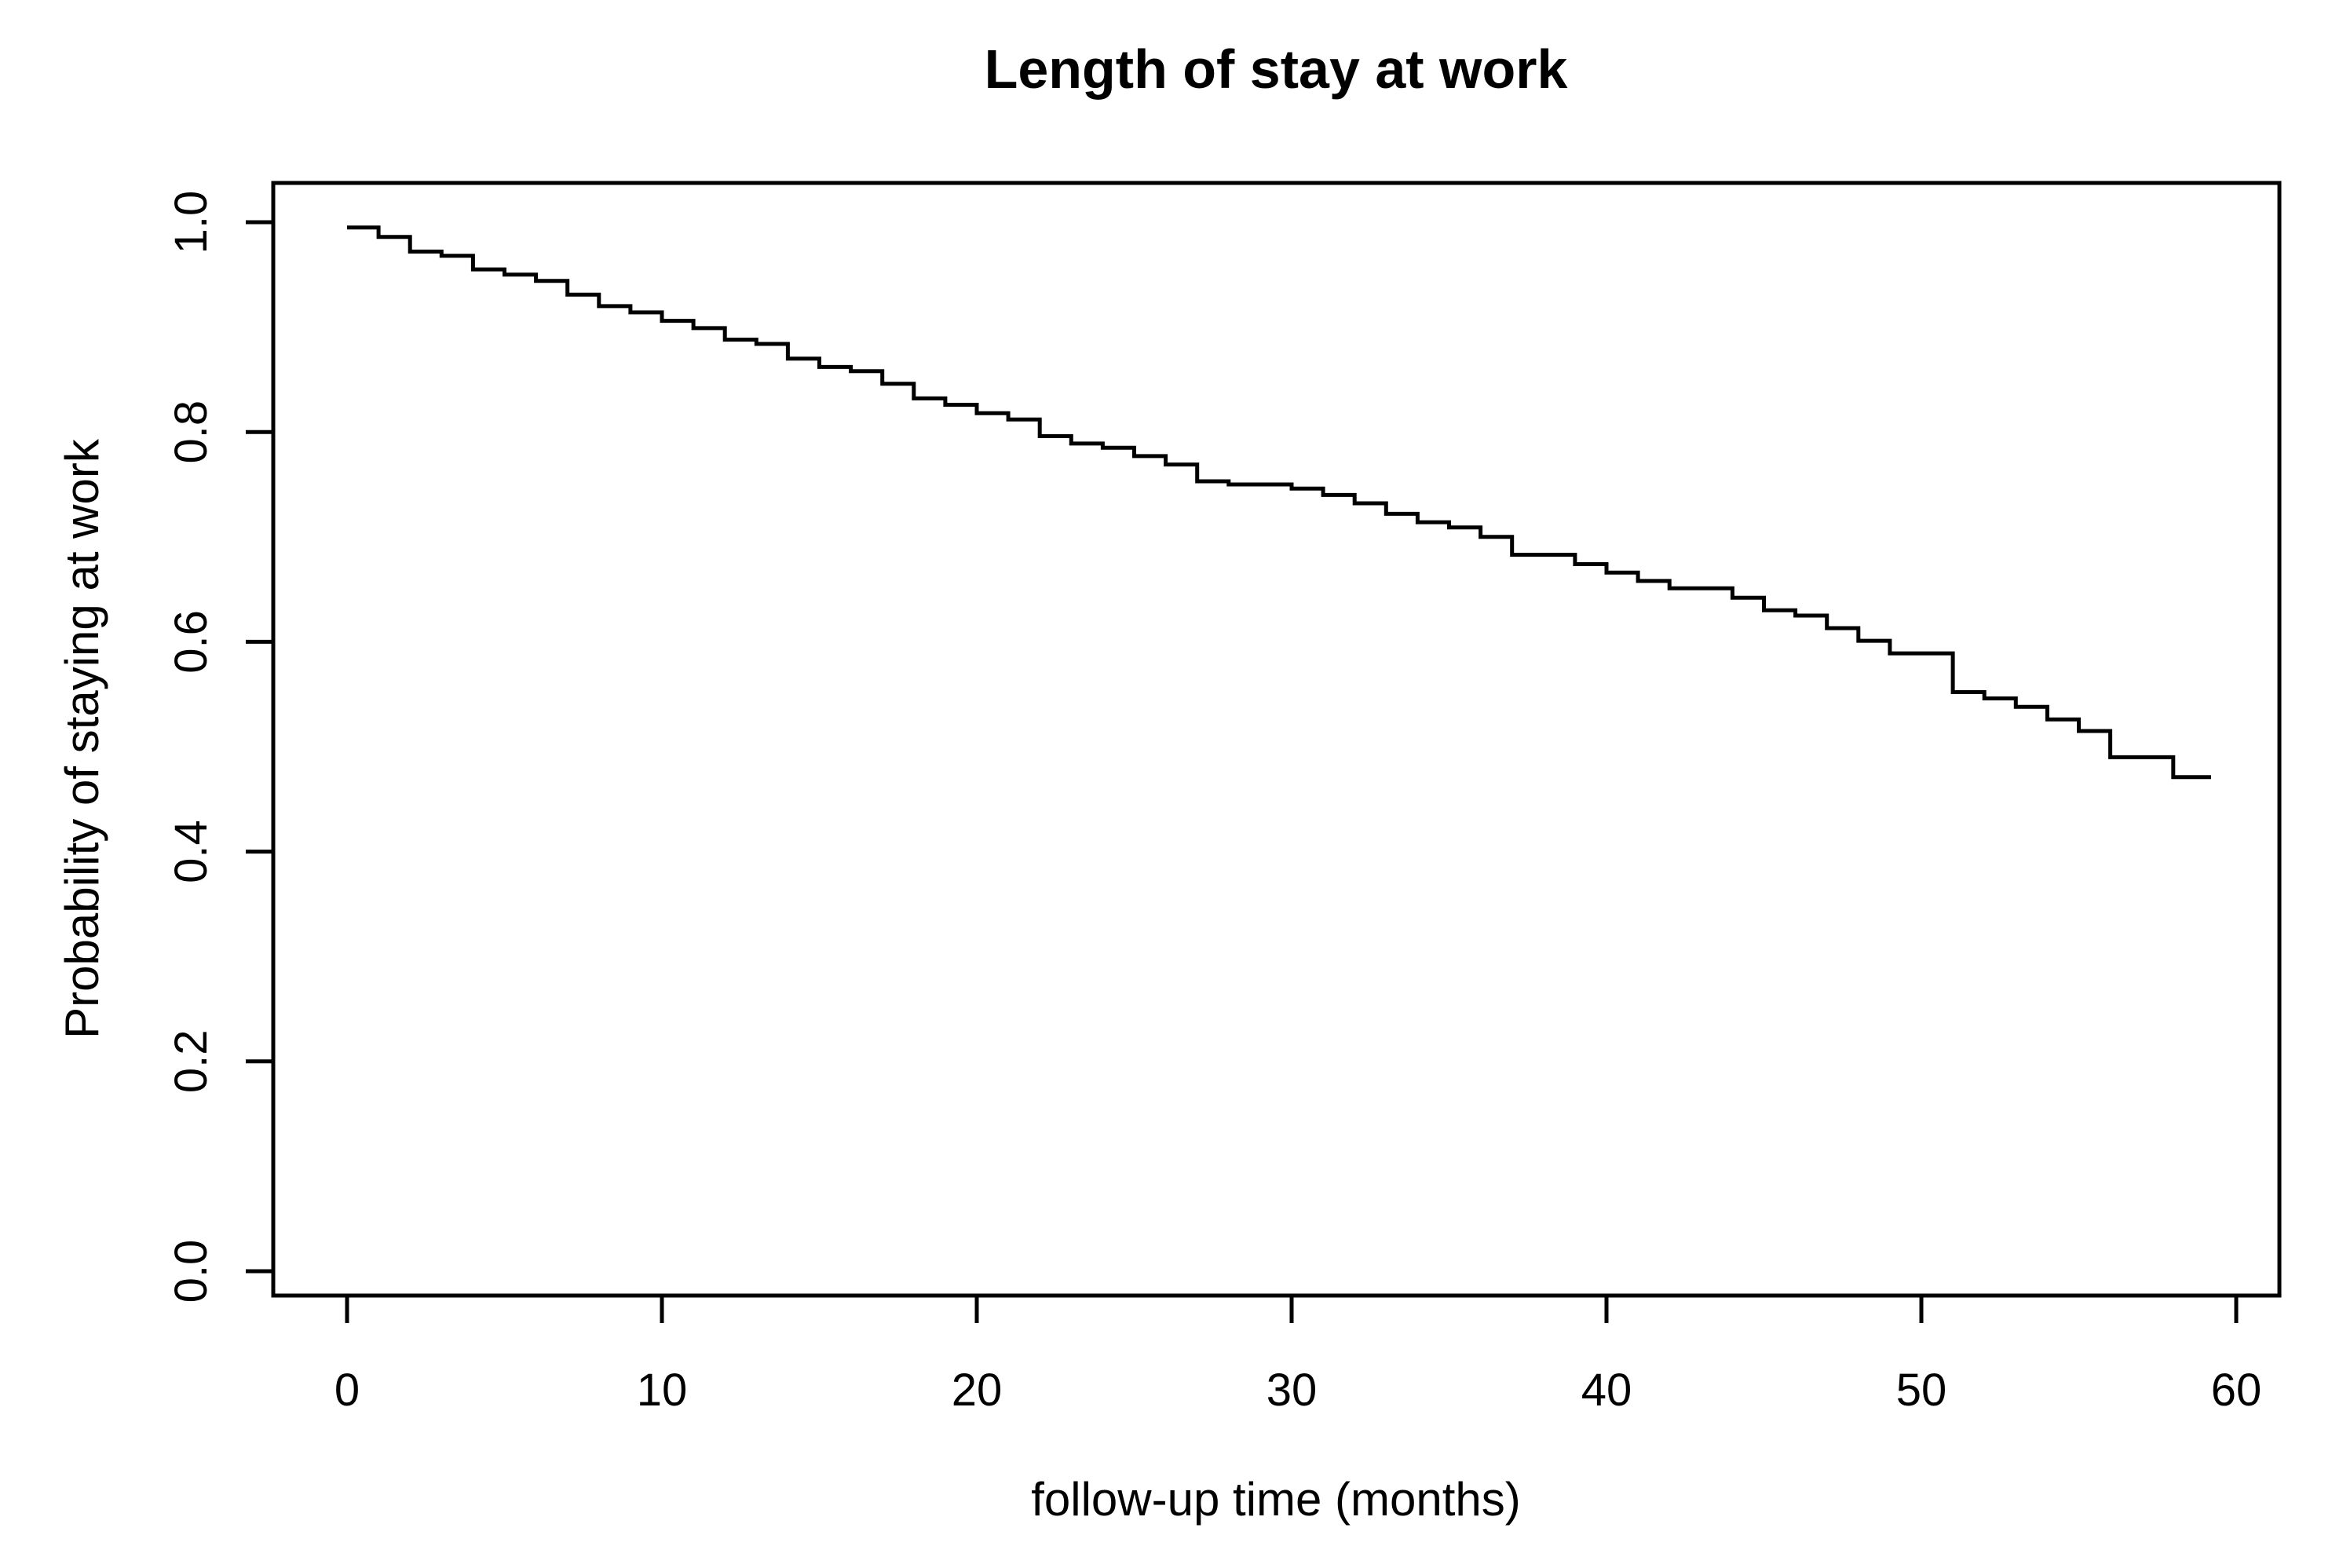 The height and width of the screenshot is (1568, 2343). Describe the element at coordinates (192, 1061) in the screenshot. I see `y-tick-label: 0.2` at that location.